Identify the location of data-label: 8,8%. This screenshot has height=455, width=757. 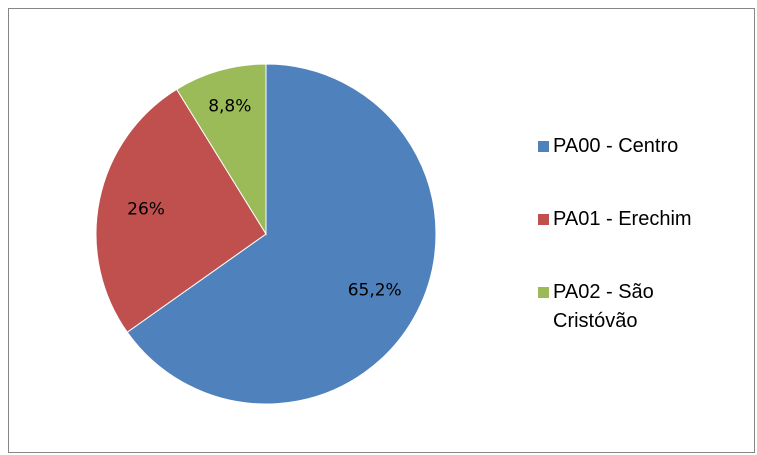
(229, 106).